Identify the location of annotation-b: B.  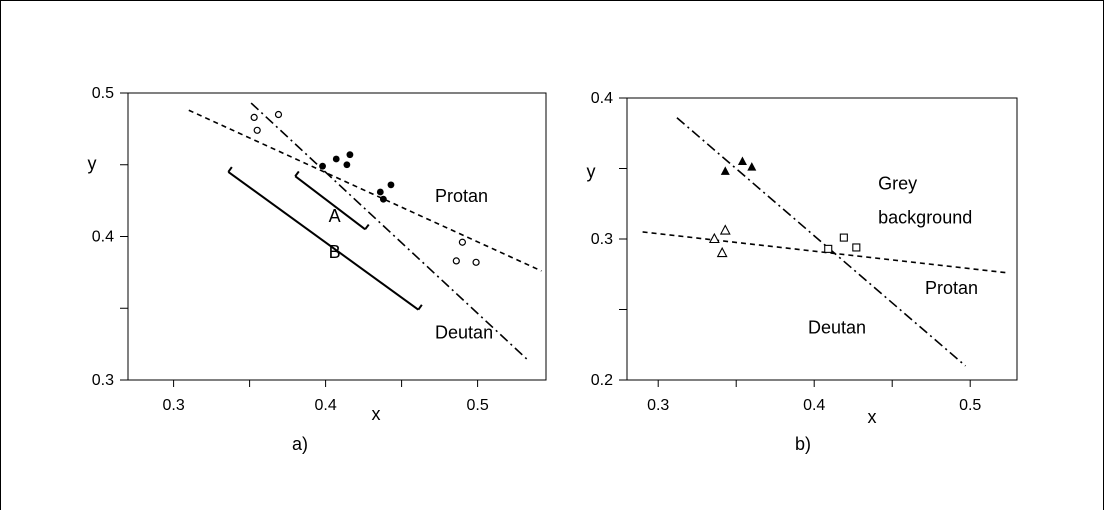
(335, 252).